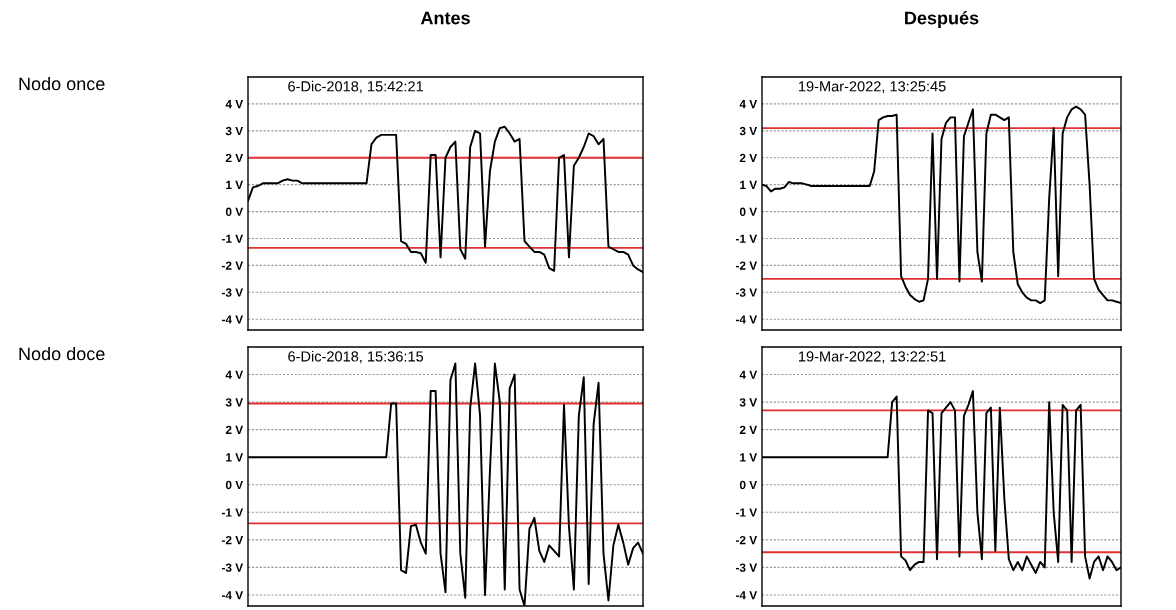  Describe the element at coordinates (872, 87) in the screenshot. I see `annotation: 19-Mar-2022, 13:25:45` at that location.